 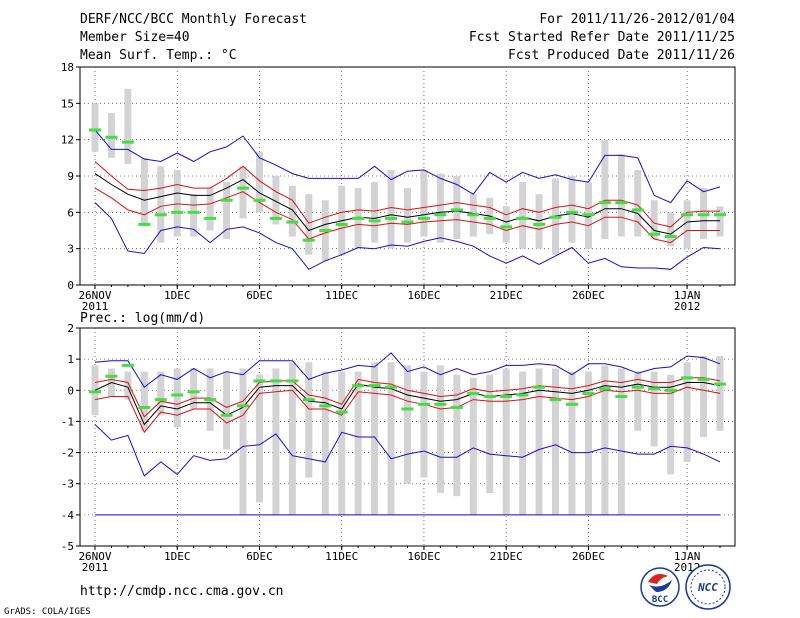 I want to click on grads-credit: GrADS: COLA/IGES, so click(x=47, y=612).